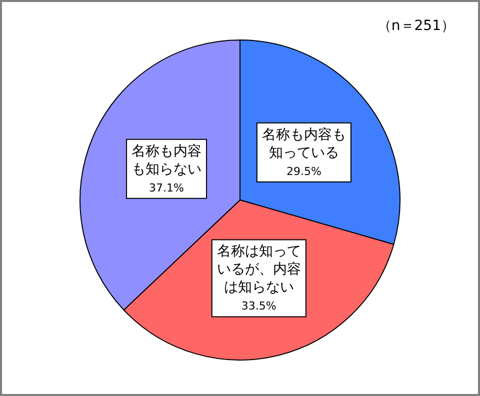 The width and height of the screenshot is (480, 396). What do you see at coordinates (304, 171) in the screenshot?
I see `data-label: 29.5%` at bounding box center [304, 171].